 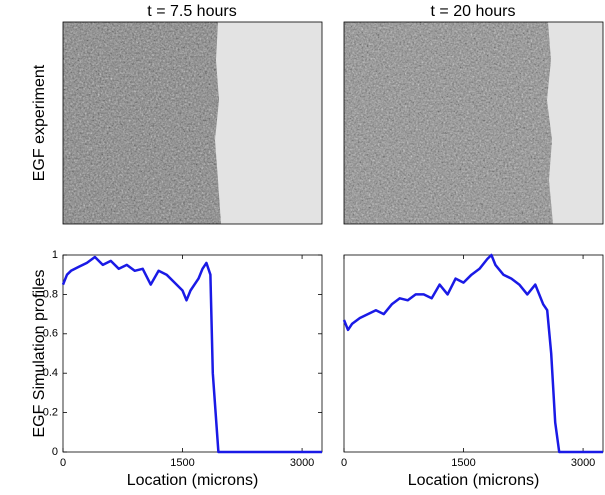 I want to click on y-tick-label: 0, so click(x=55, y=452).